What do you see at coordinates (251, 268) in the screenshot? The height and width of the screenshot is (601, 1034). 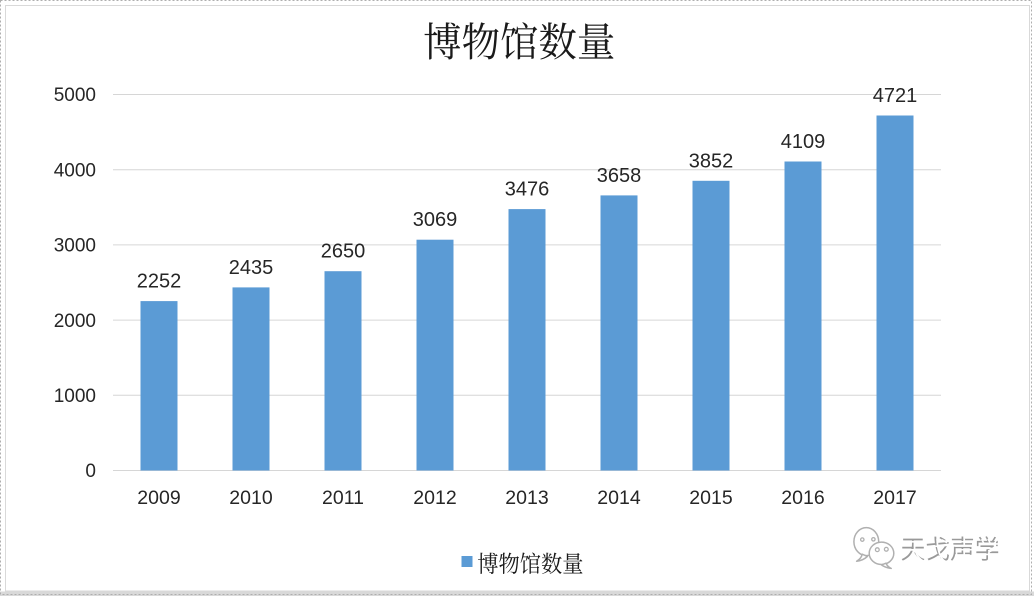 I see `svg-text: 2435` at bounding box center [251, 268].